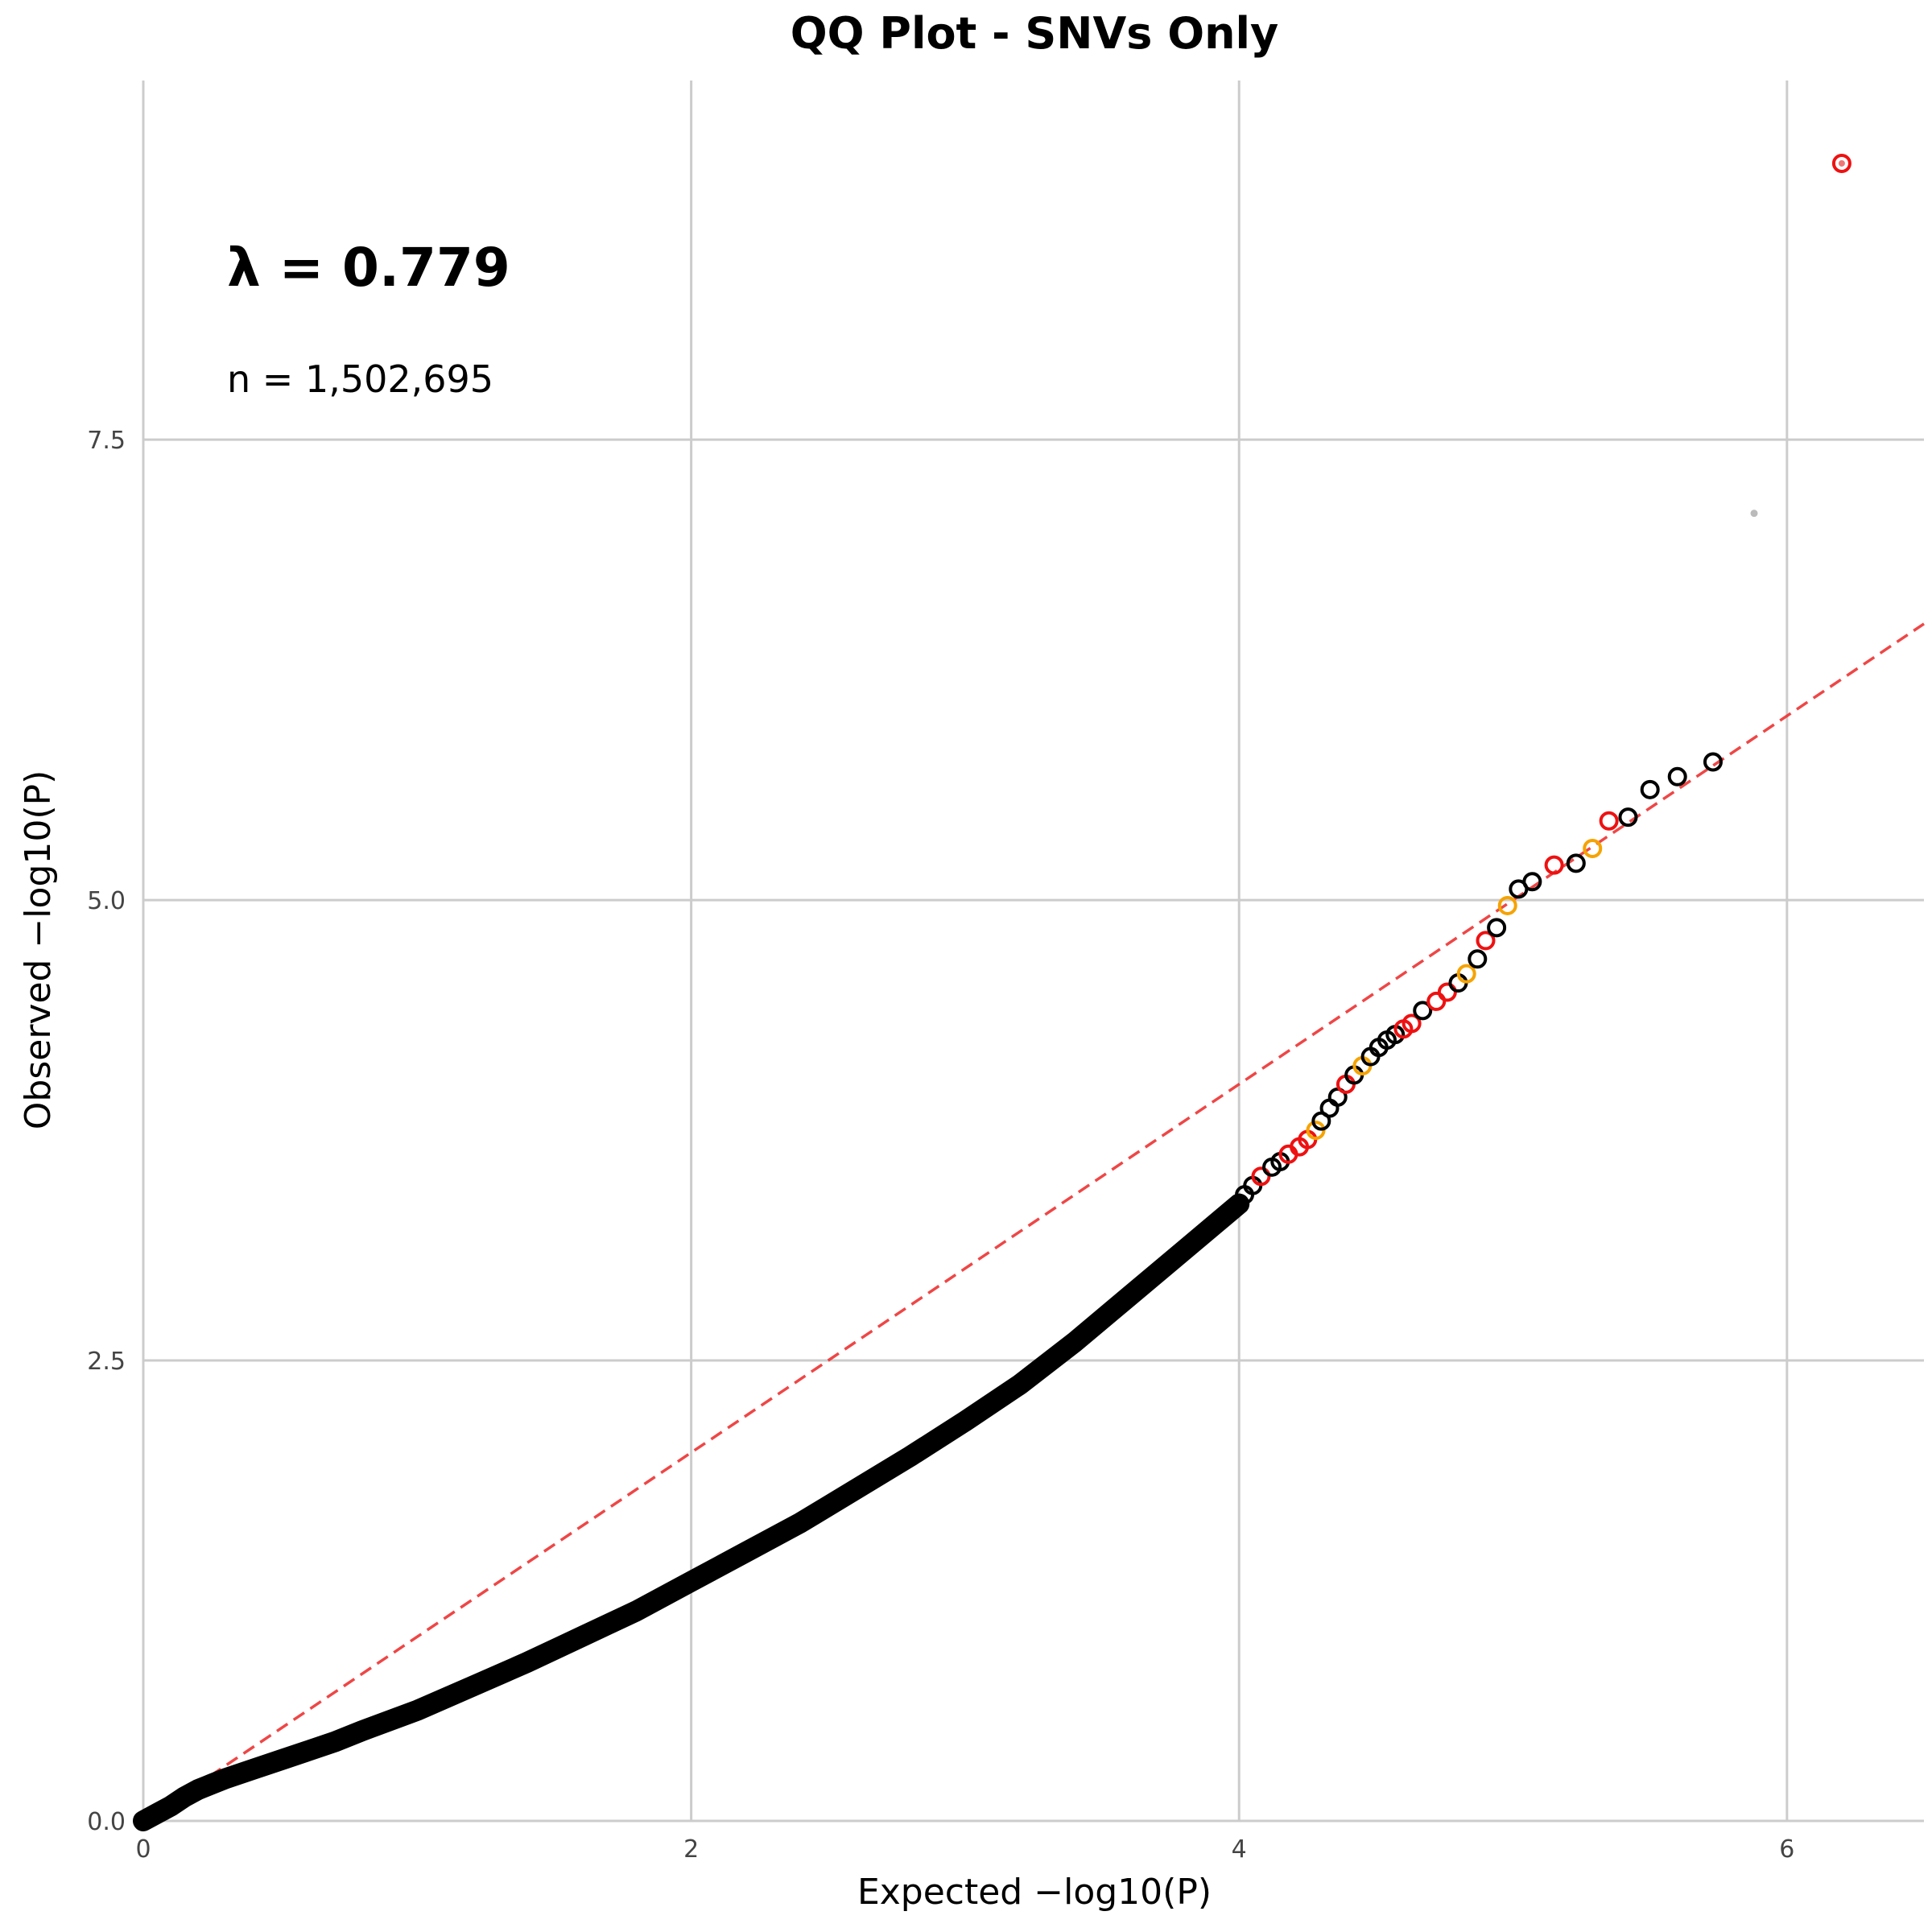 The width and height of the screenshot is (1932, 1932). What do you see at coordinates (368, 268) in the screenshot?
I see `lambda-annotation: λ = 0.779` at bounding box center [368, 268].